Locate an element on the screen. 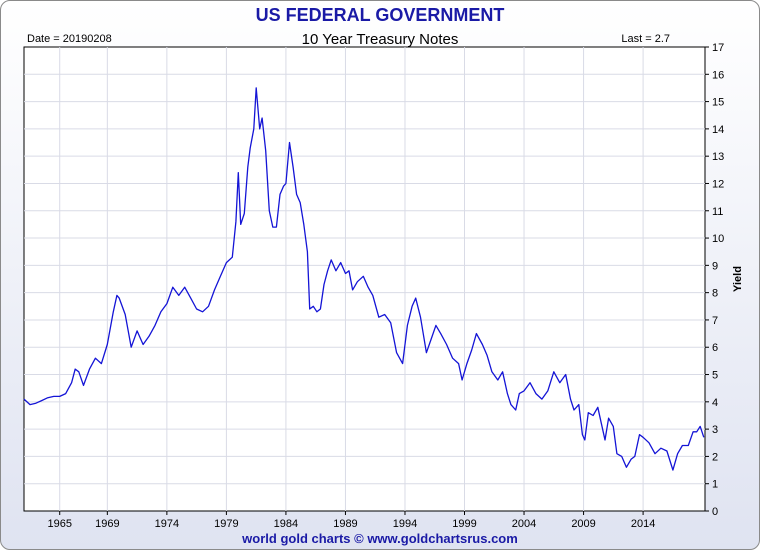 The width and height of the screenshot is (760, 550). y-tick-label: 3 is located at coordinates (715, 430).